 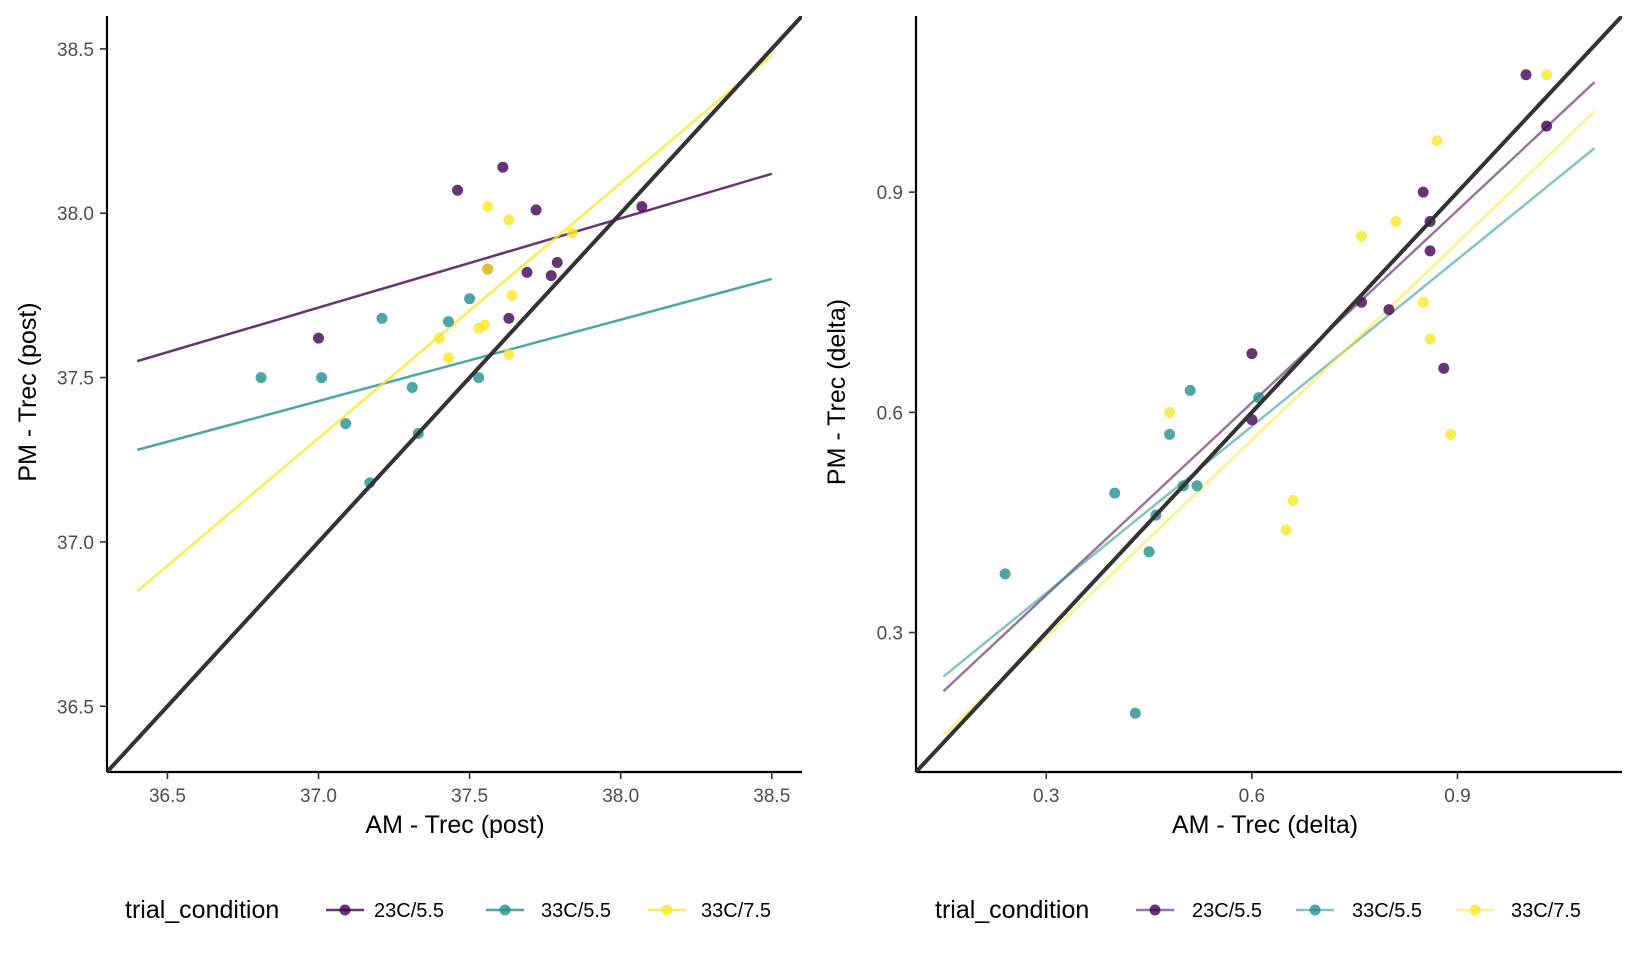 What do you see at coordinates (890, 193) in the screenshot?
I see `right-y-tick-label: 0.9` at bounding box center [890, 193].